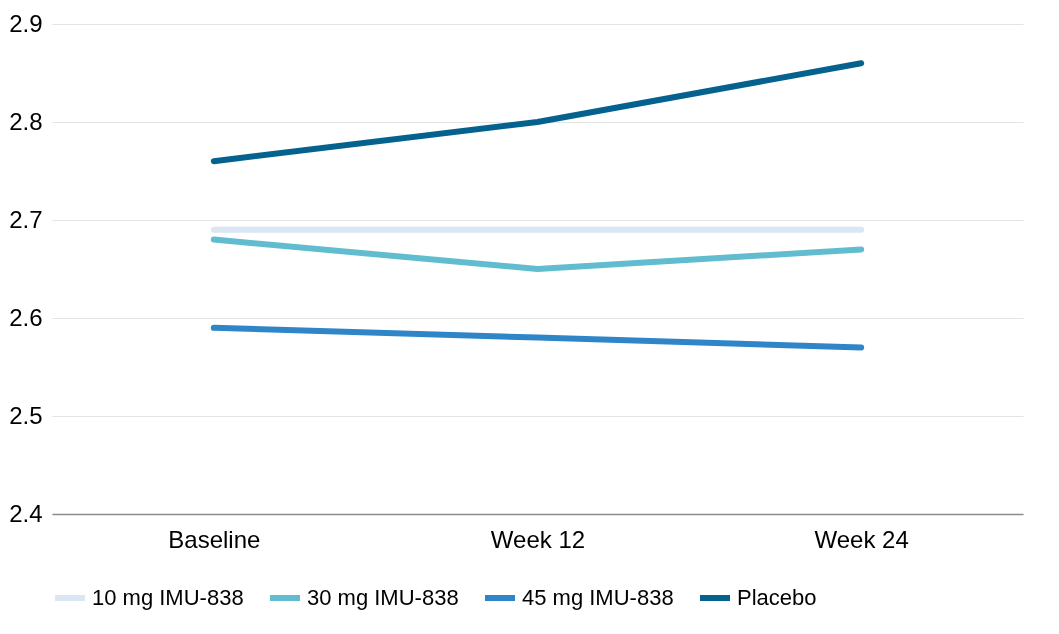  Describe the element at coordinates (26, 513) in the screenshot. I see `y-tick-label: 2.4` at that location.